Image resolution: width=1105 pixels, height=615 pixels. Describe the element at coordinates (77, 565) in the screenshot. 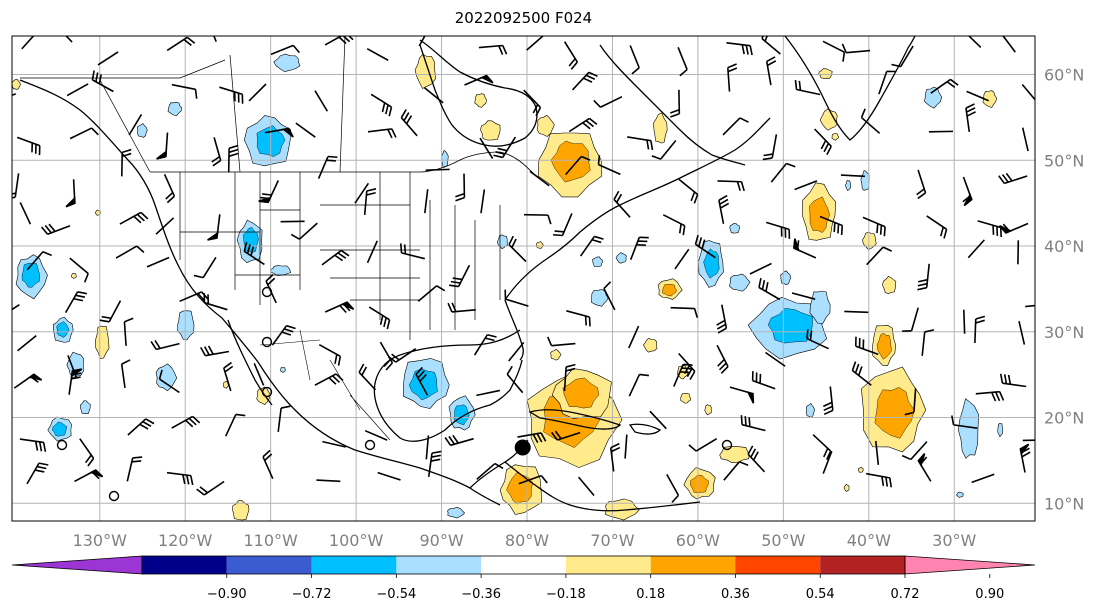

I see `colorbar-extend-low` at that location.